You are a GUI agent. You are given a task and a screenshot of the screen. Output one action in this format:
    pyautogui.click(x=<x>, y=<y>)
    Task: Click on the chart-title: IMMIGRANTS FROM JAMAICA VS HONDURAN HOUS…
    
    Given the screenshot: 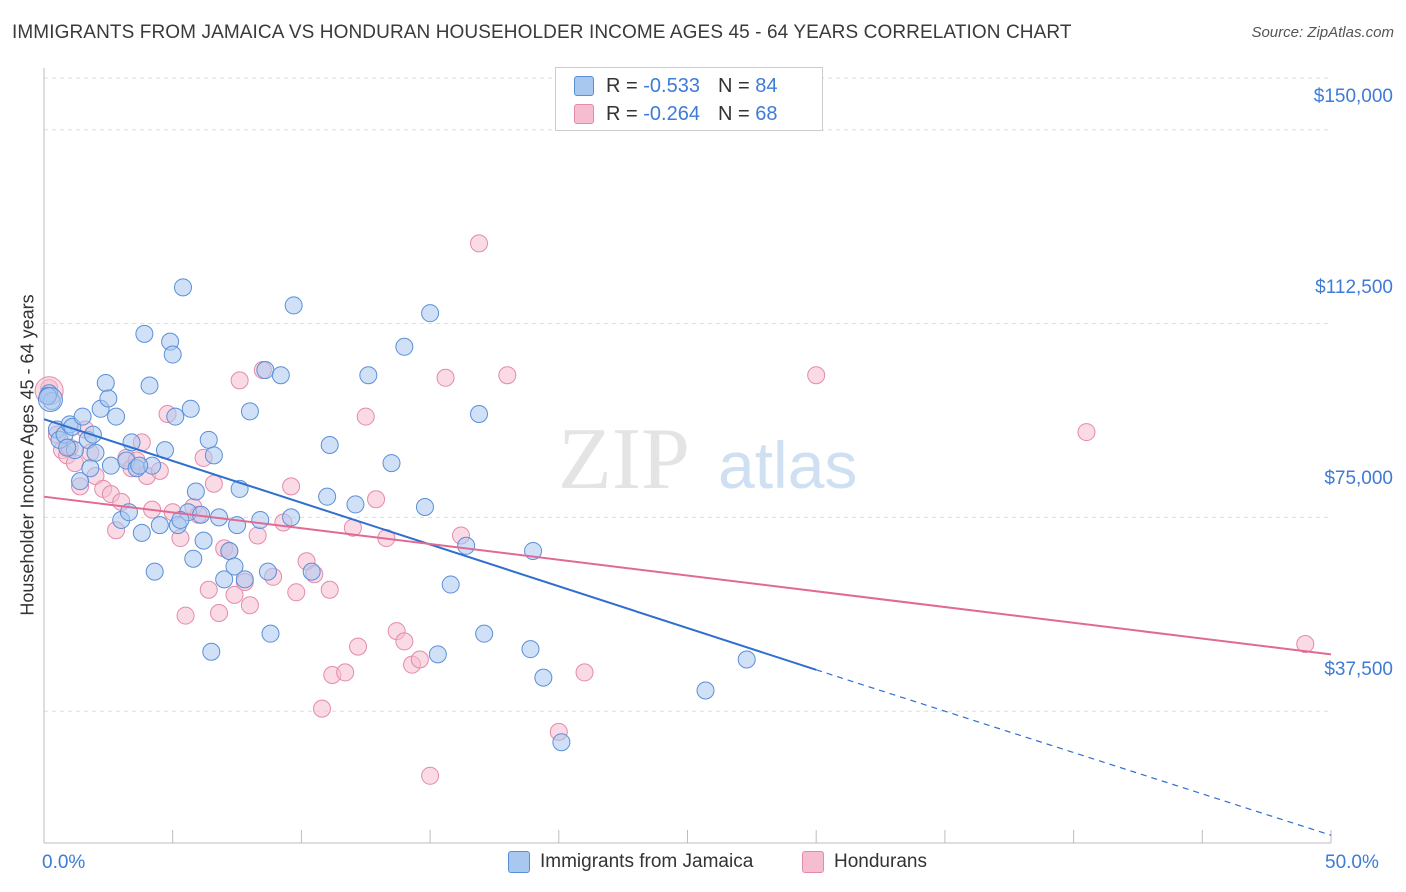 What is the action you would take?
    pyautogui.click(x=542, y=32)
    